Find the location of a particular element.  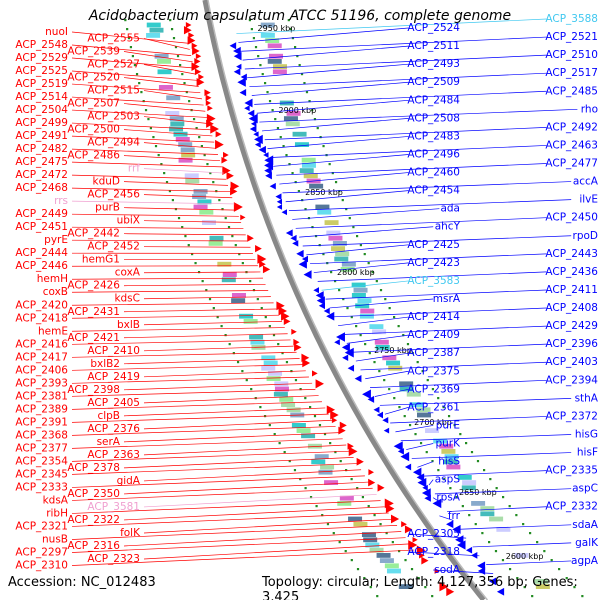

gene-label-left: ACP_2520 is located at coordinates (93, 78).